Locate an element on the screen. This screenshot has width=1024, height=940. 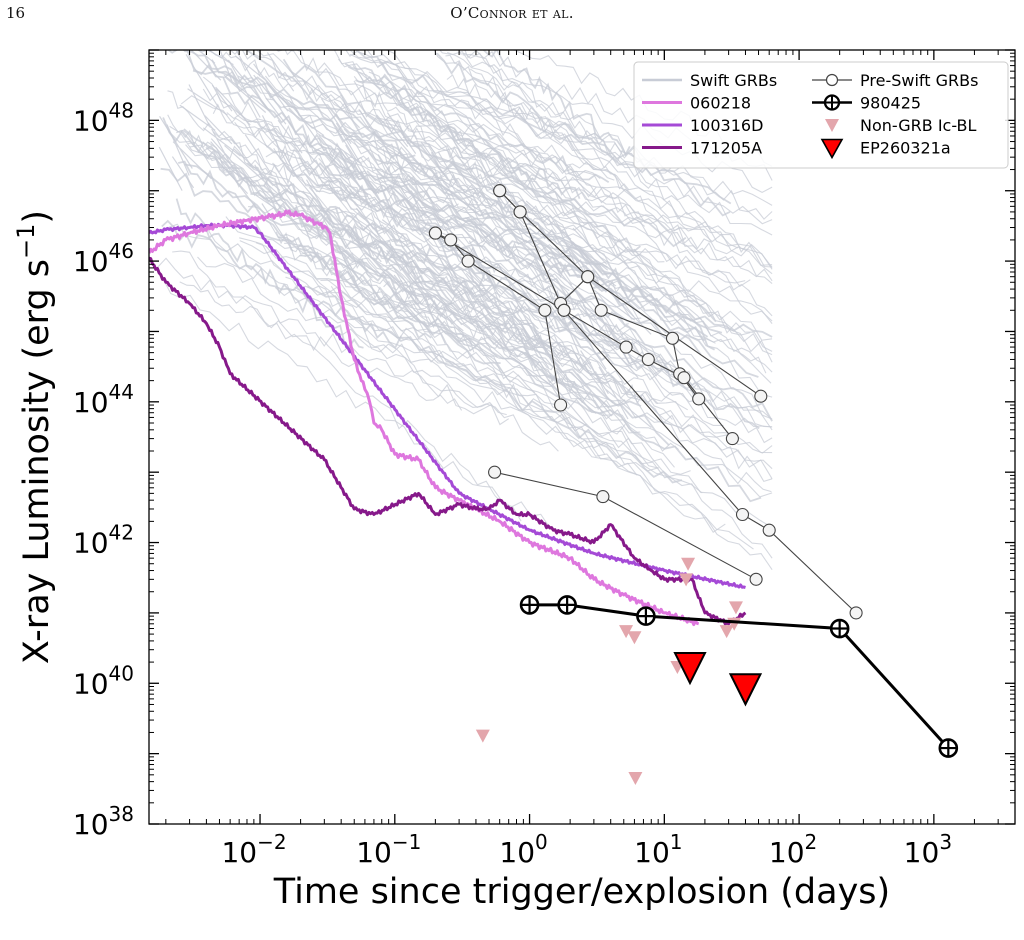
legend-label: Pre-Swift GRBs is located at coordinates (919, 80).